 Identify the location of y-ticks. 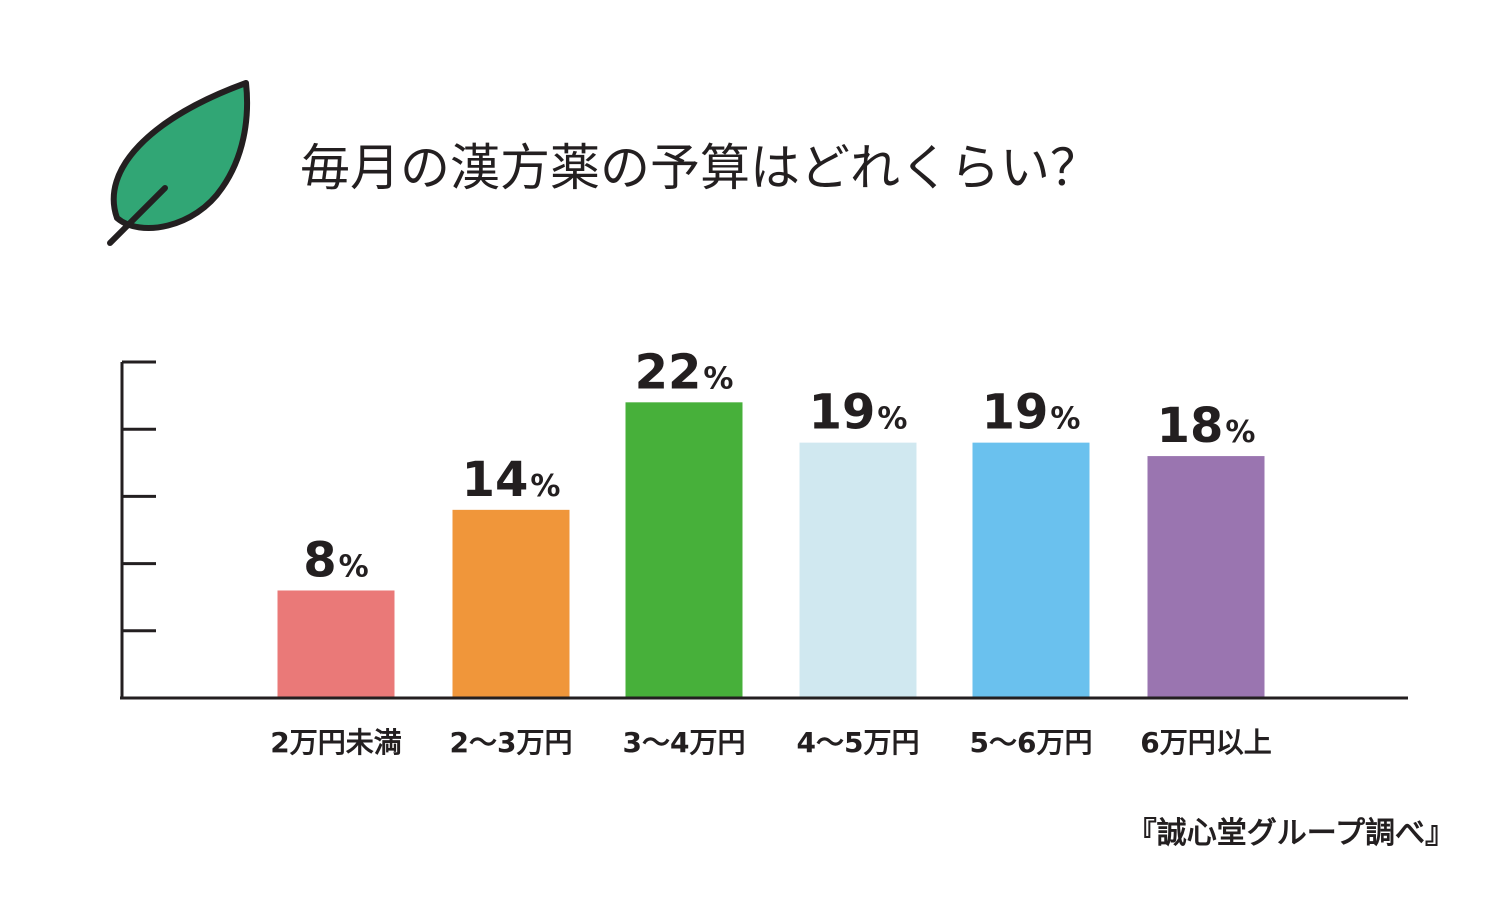
(139, 496).